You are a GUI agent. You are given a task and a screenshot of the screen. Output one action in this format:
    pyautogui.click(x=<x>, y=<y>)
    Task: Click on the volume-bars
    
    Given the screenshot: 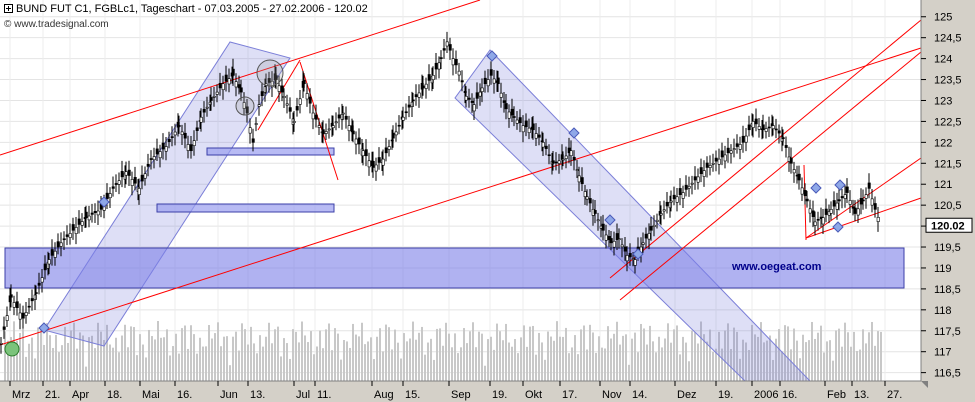 What is the action you would take?
    pyautogui.click(x=443, y=351)
    